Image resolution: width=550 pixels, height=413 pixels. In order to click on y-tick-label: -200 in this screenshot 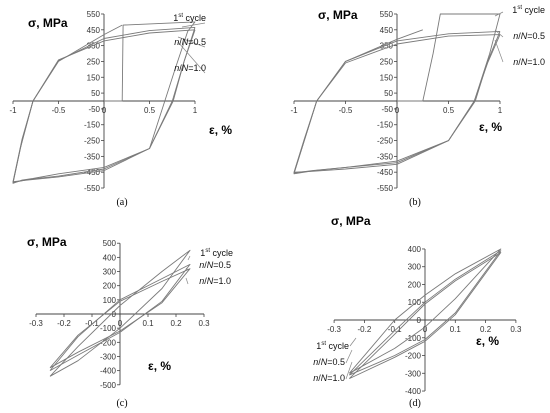, I will do `click(413, 356)`.